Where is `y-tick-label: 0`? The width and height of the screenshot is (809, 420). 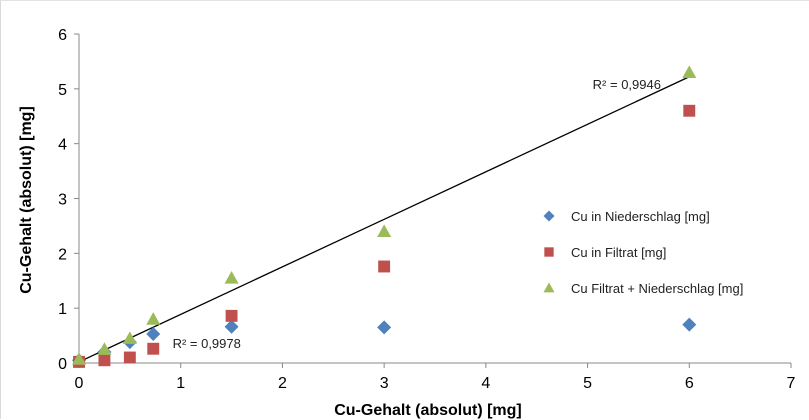
y-tick-label: 0 is located at coordinates (62, 364).